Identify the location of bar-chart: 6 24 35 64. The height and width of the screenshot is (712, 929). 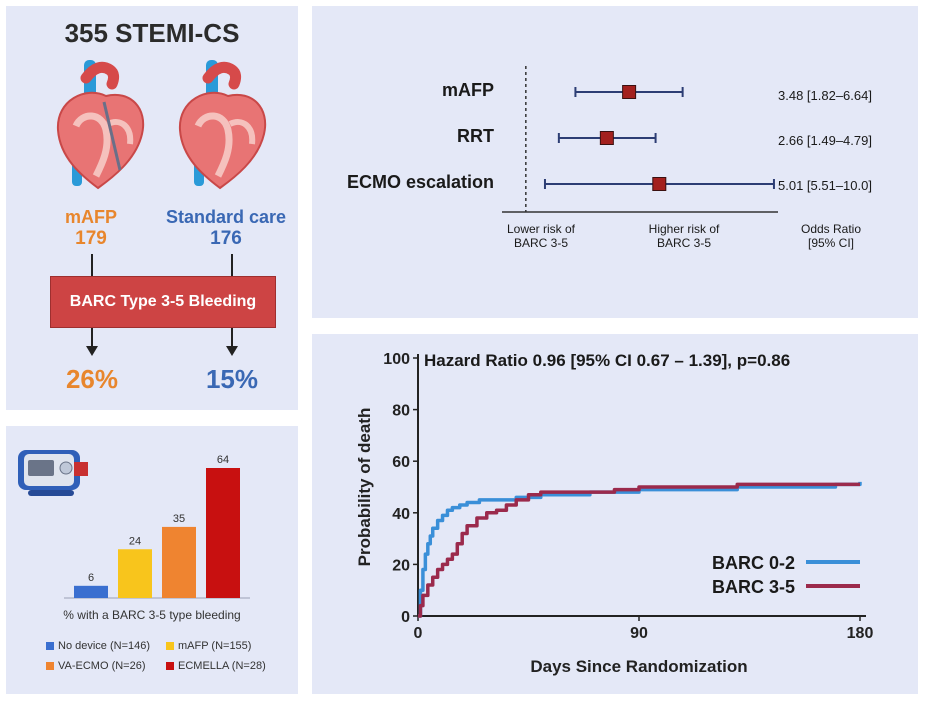
(157, 526).